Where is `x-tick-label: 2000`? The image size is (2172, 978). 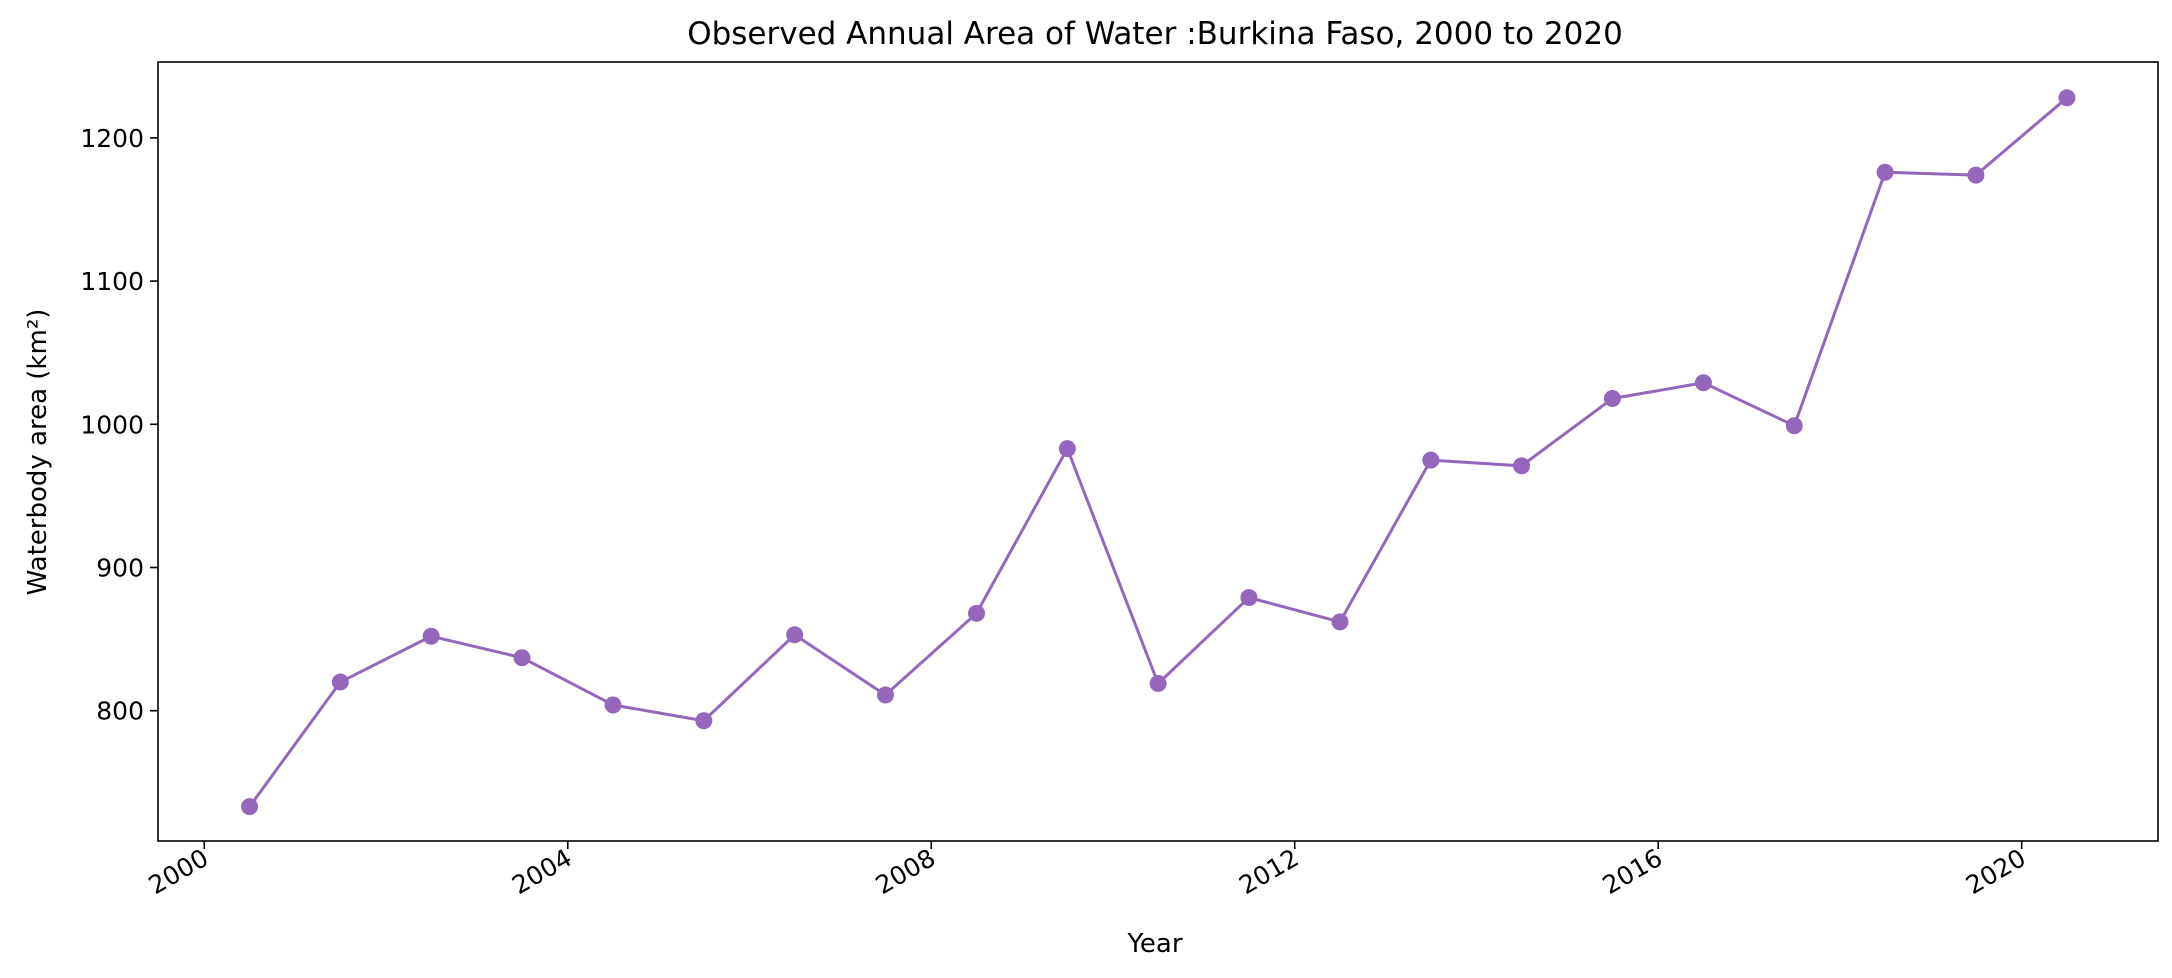 x-tick-label: 2000 is located at coordinates (179, 871).